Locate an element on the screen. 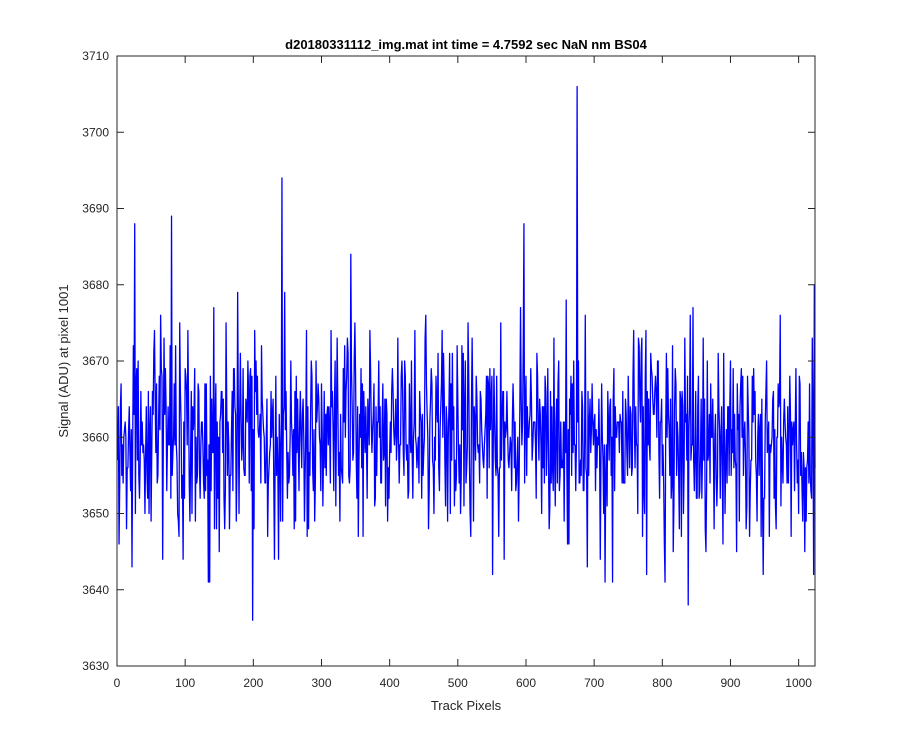 The image size is (900, 750). x-tick-label: 600 is located at coordinates (526, 683).